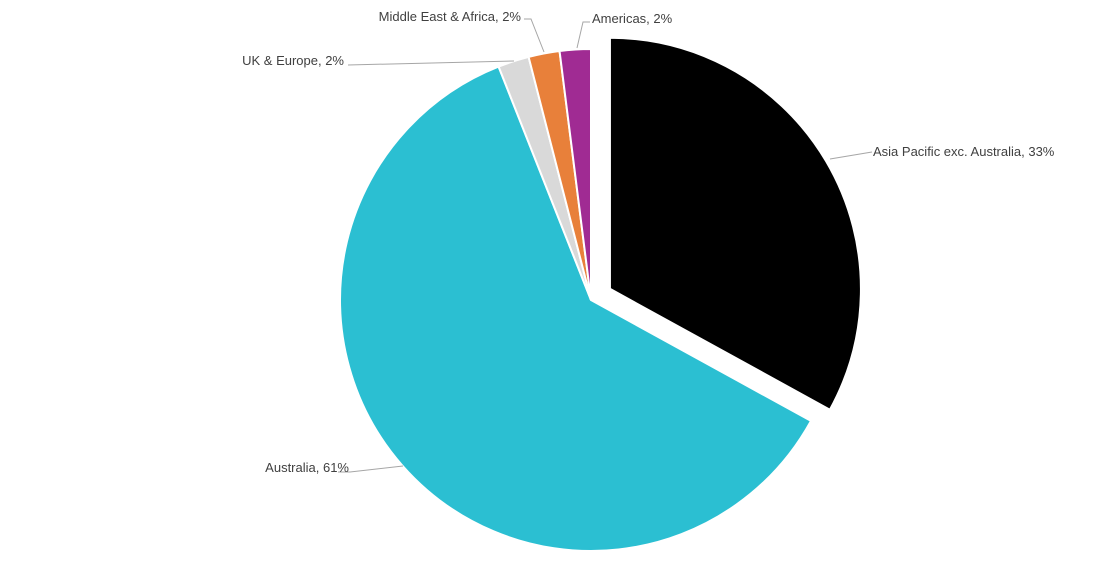  Describe the element at coordinates (632, 18) in the screenshot. I see `data-label: Americas, 2%` at that location.